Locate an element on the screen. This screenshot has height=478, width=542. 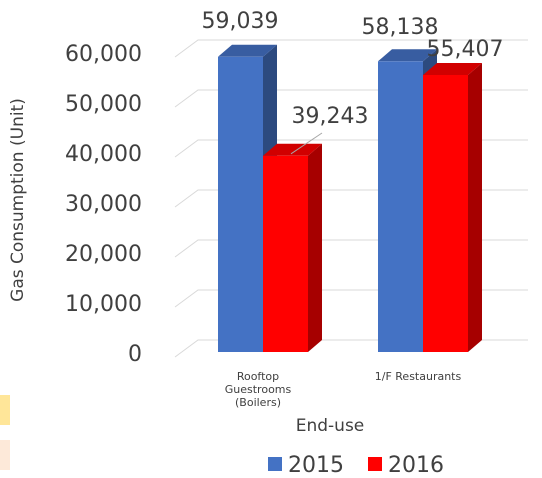
legend-label: 2015 is located at coordinates (316, 465).